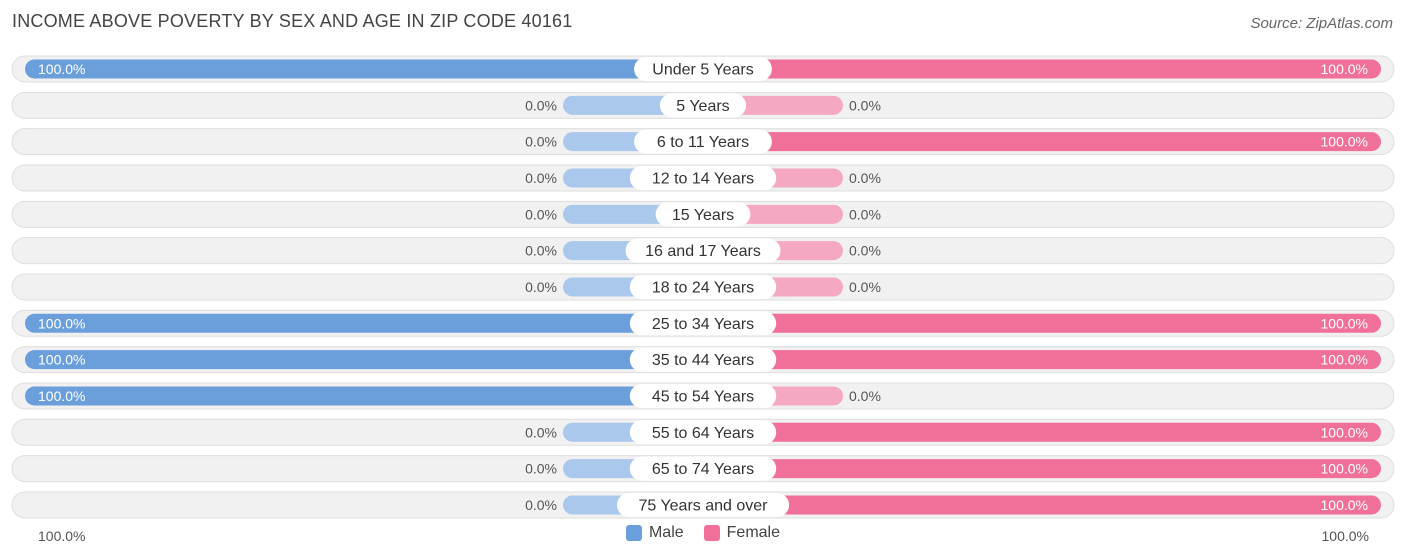 The height and width of the screenshot is (559, 1406). I want to click on category-label: 25 to 34 Years, so click(703, 324).